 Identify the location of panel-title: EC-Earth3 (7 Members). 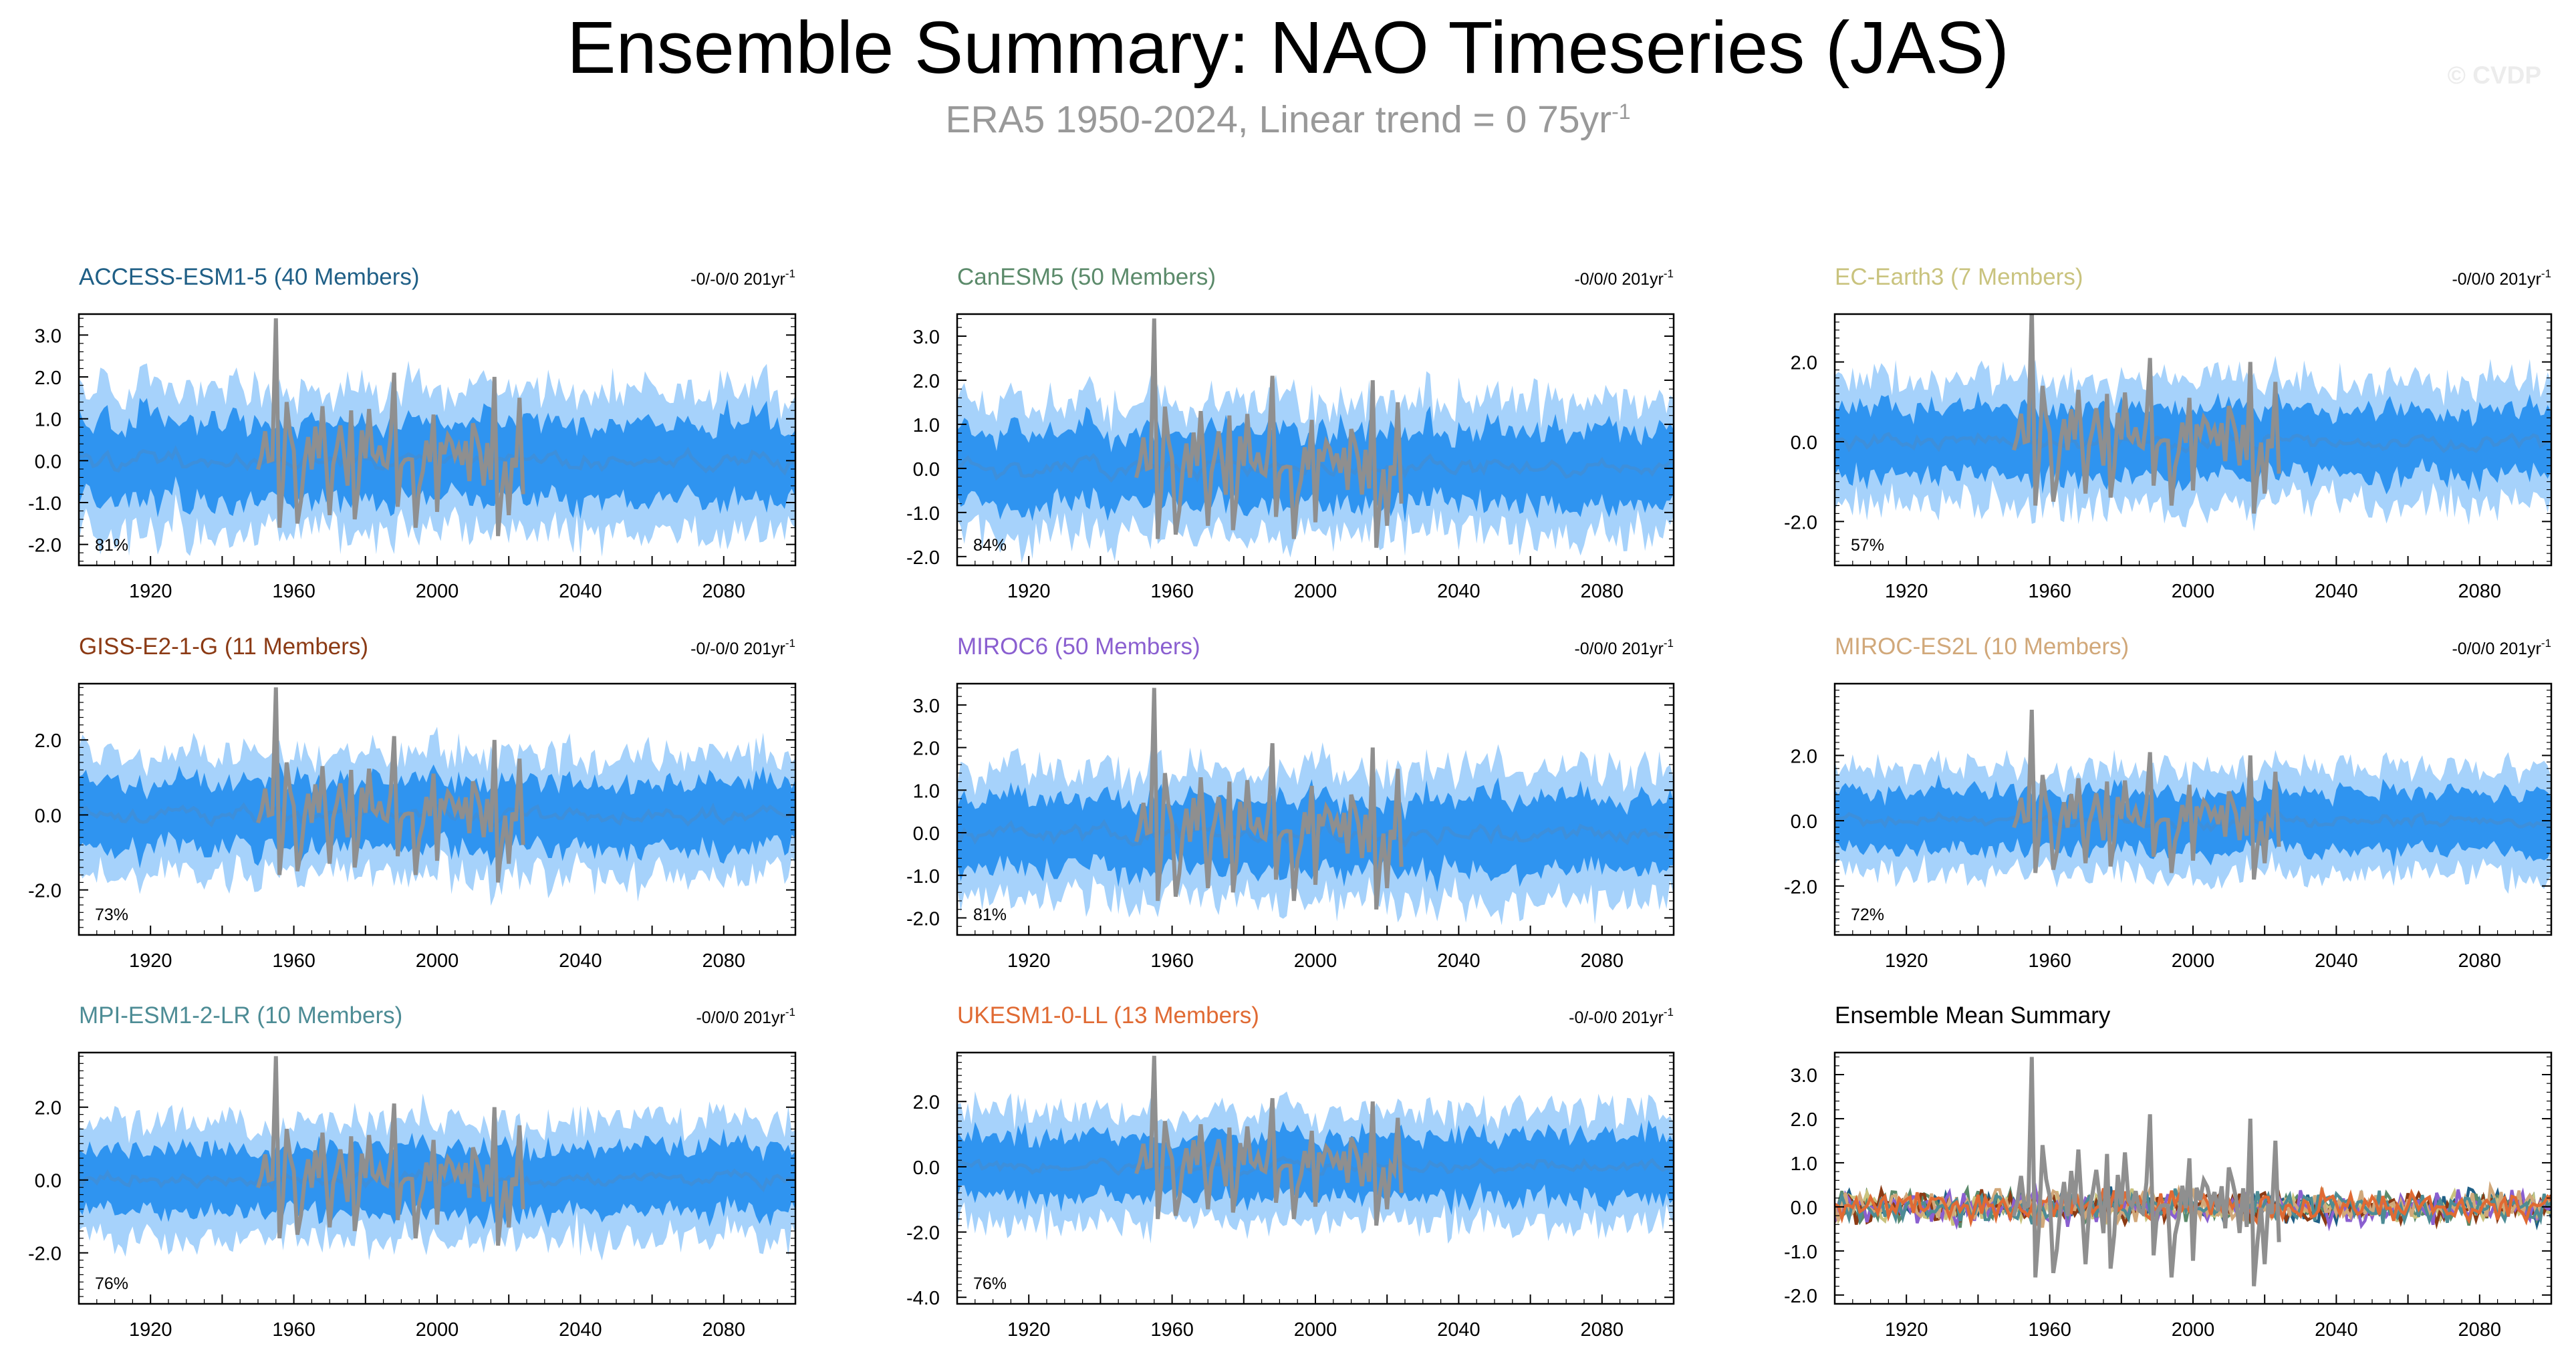
(1959, 277).